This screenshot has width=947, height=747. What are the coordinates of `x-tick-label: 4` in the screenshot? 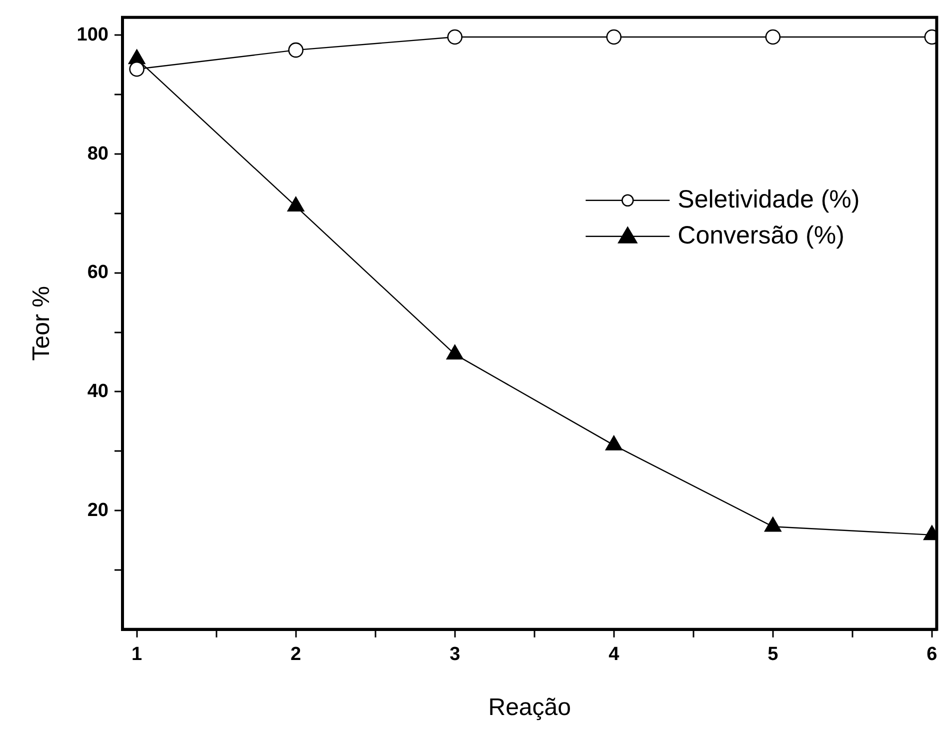 It's located at (614, 655).